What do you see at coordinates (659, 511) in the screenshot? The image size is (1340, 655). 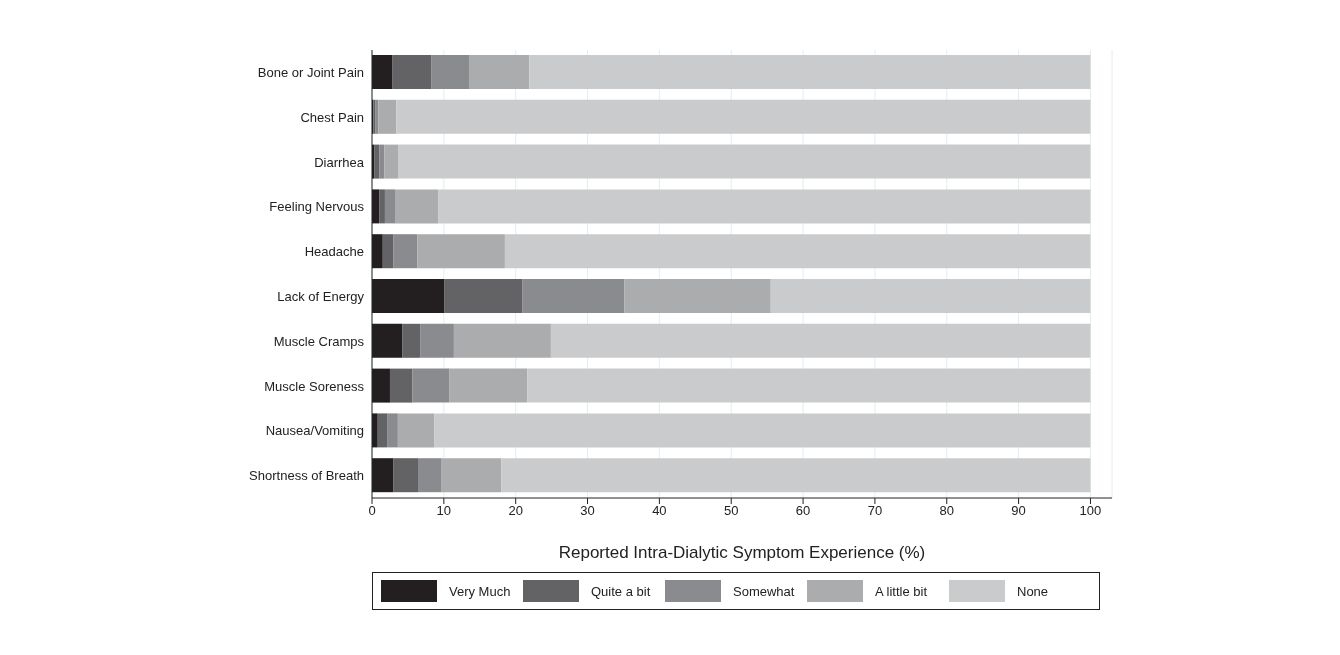 I see `x-tick-label: 40` at bounding box center [659, 511].